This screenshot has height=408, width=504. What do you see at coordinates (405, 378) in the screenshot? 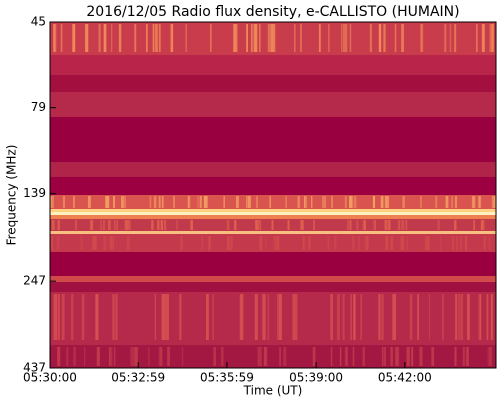
I see `x-tick-label: 05:42:00` at bounding box center [405, 378].